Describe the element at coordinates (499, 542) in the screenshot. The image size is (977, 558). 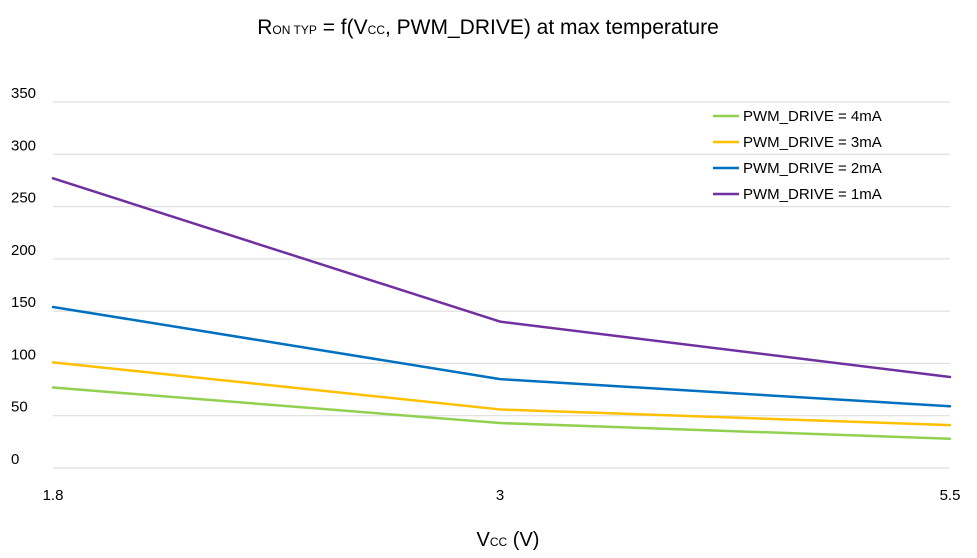
I see `xlabel-v-subscript: CC` at that location.